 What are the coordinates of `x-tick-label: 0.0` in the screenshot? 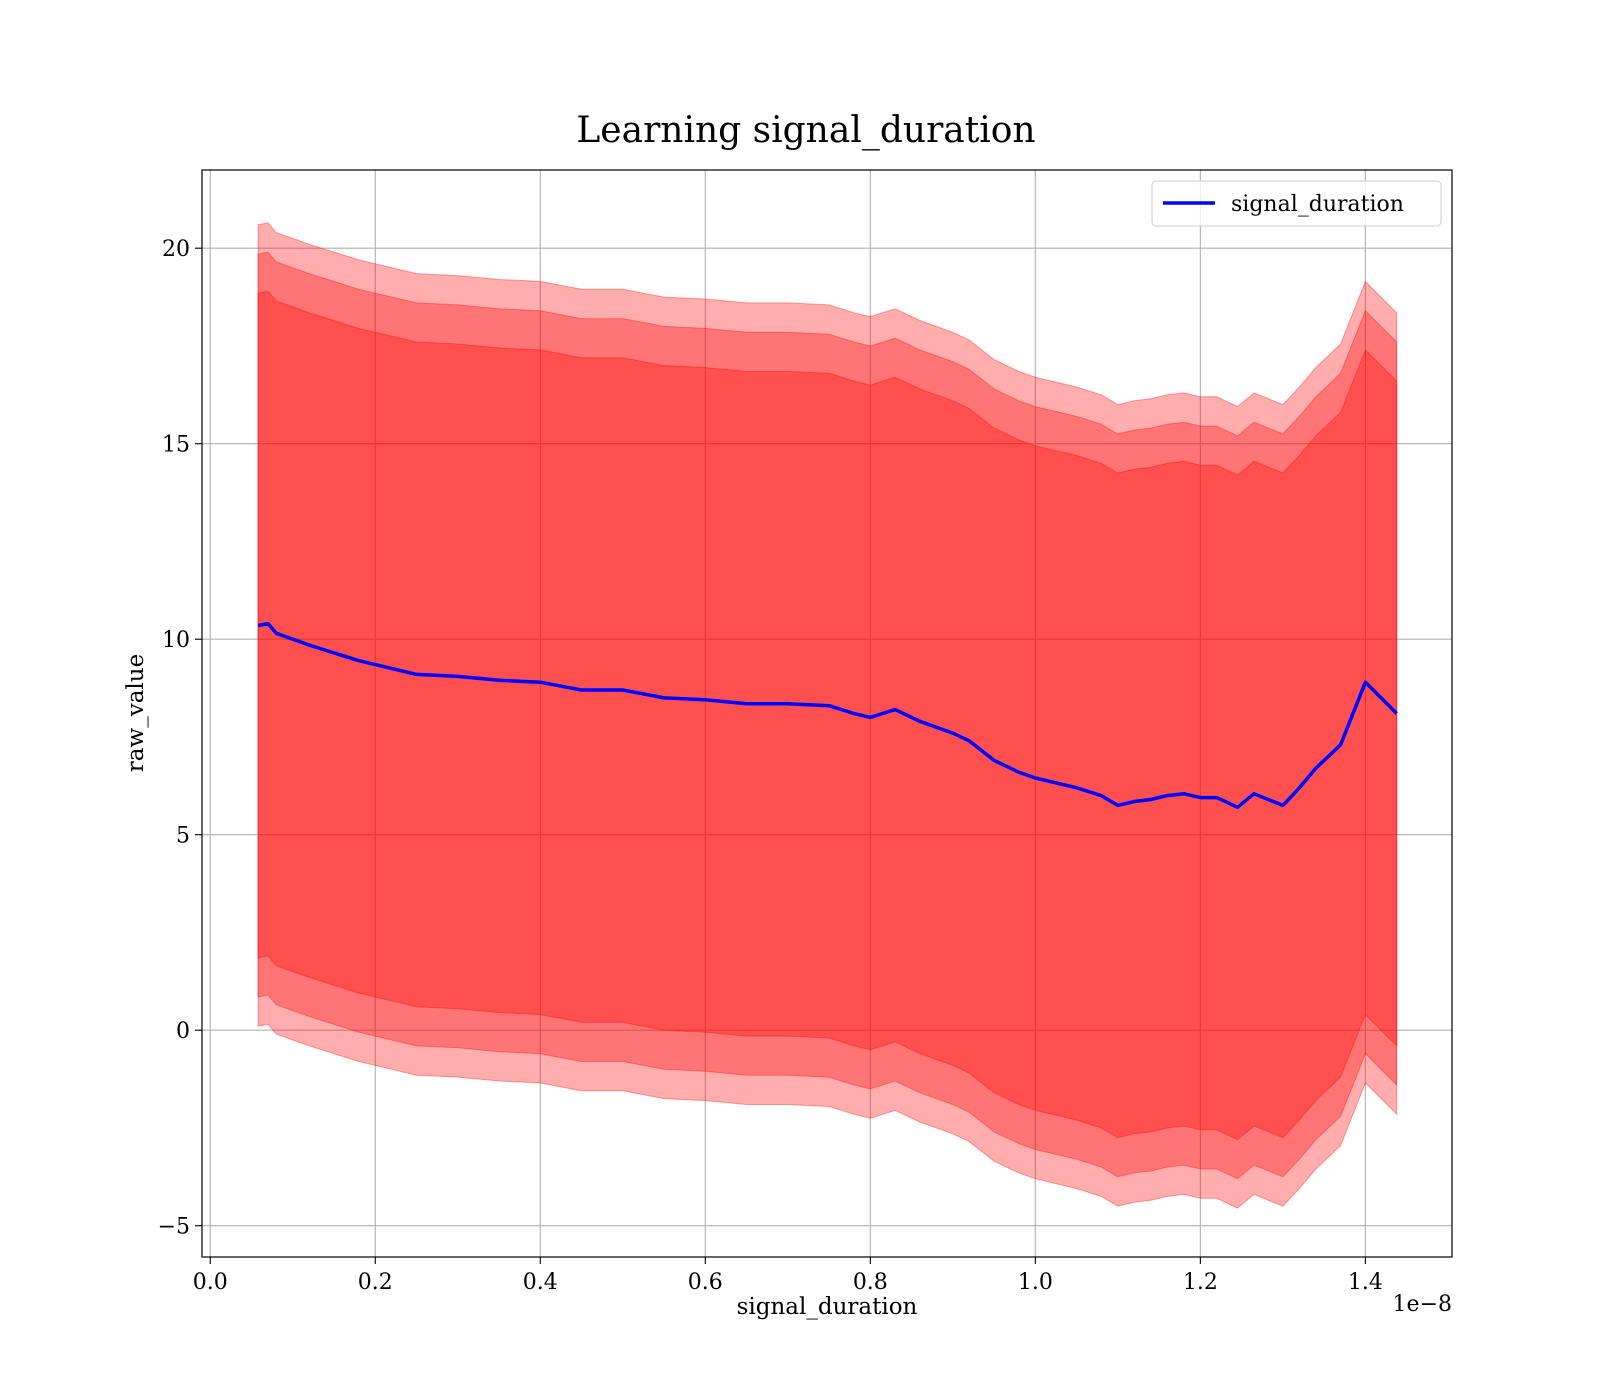 It's located at (210, 1282).